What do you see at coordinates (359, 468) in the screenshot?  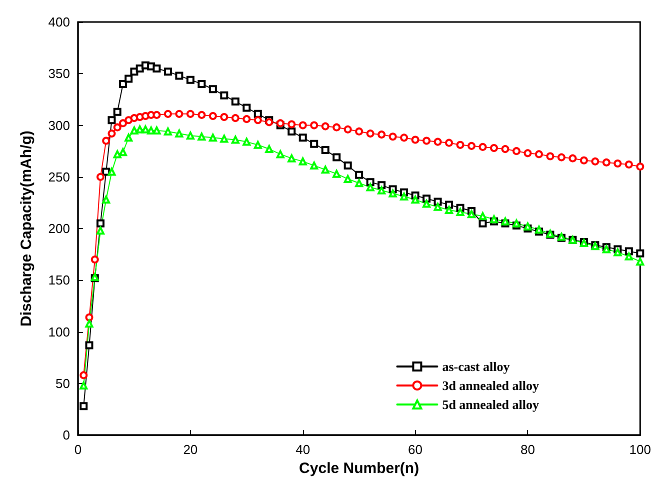 I see `x-axis-title: Cycle Number(n)` at bounding box center [359, 468].